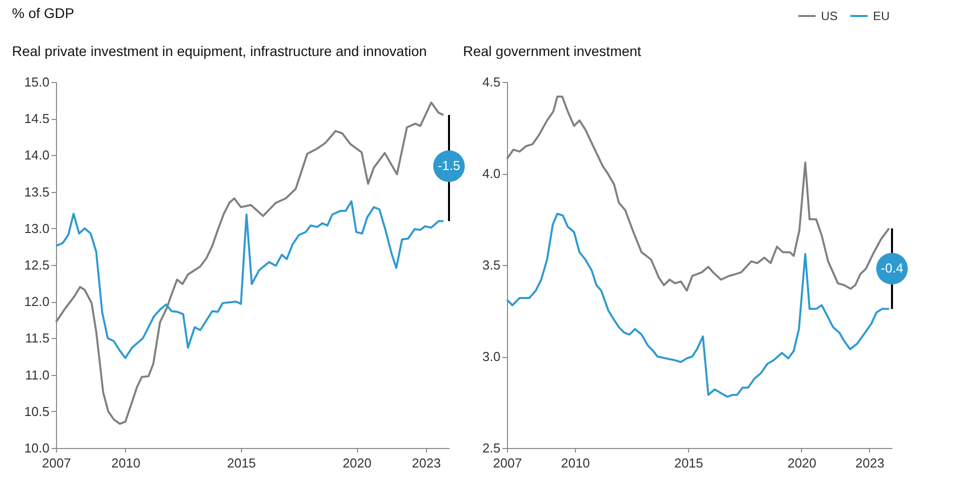  Describe the element at coordinates (37, 448) in the screenshot. I see `y-tick-label: 10.0` at that location.